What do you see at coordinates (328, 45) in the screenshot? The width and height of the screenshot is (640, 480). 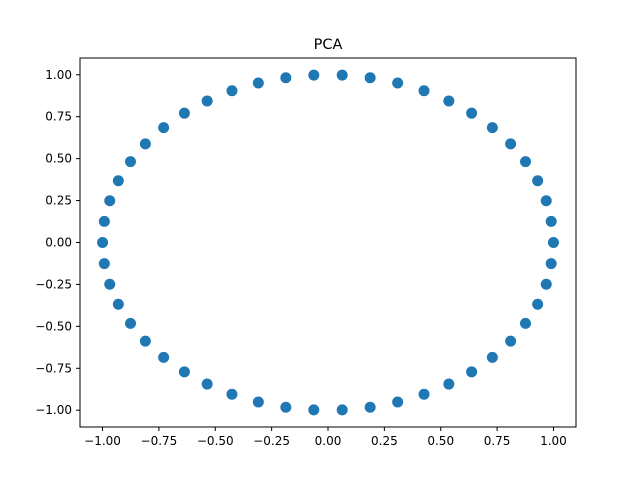 I see `chart-title: PCA` at bounding box center [328, 45].